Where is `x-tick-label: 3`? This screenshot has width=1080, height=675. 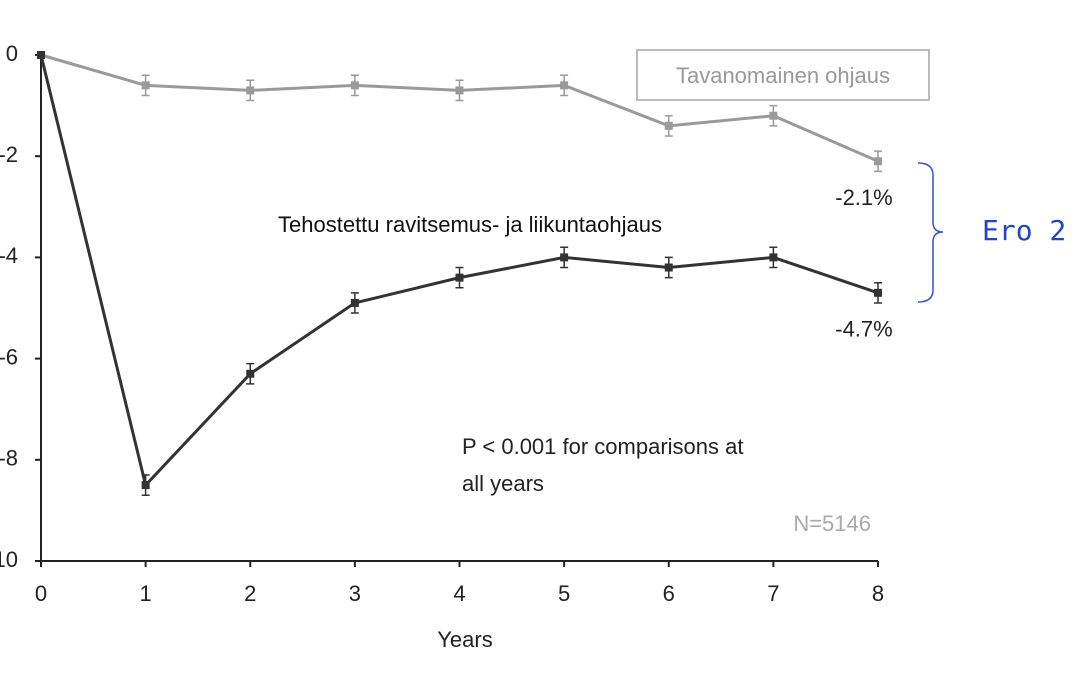 x-tick-label: 3 is located at coordinates (355, 593).